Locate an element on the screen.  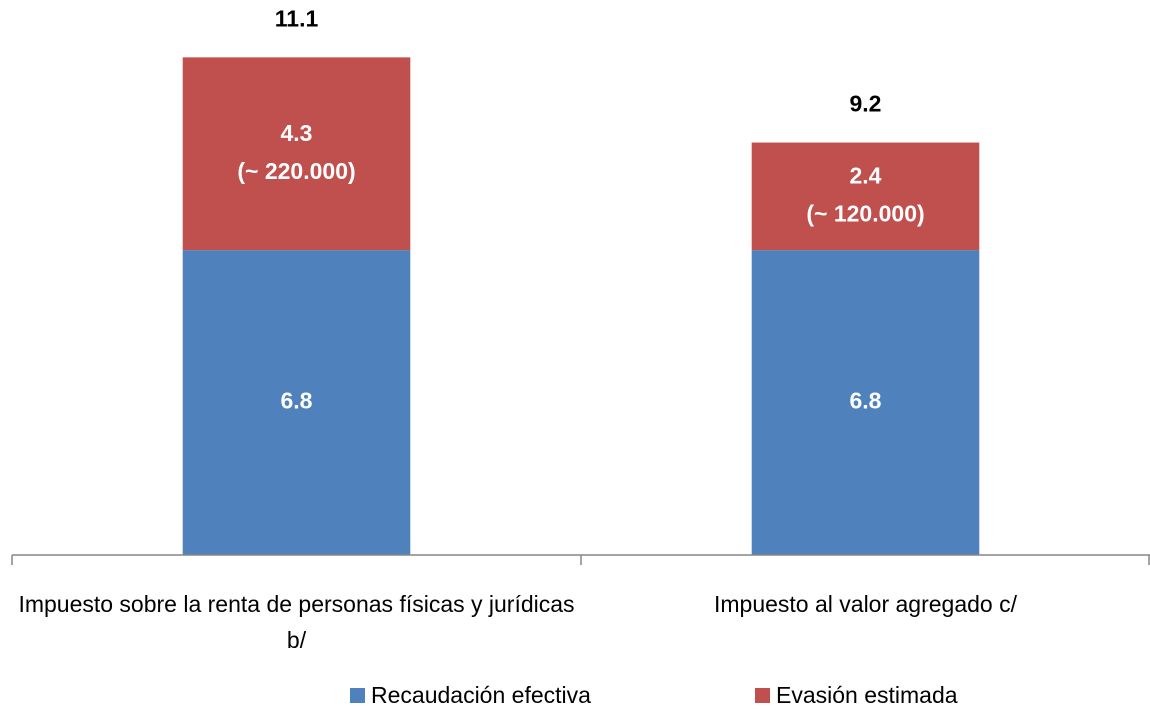
legend-item: Recaudación efectiva is located at coordinates (470, 695).